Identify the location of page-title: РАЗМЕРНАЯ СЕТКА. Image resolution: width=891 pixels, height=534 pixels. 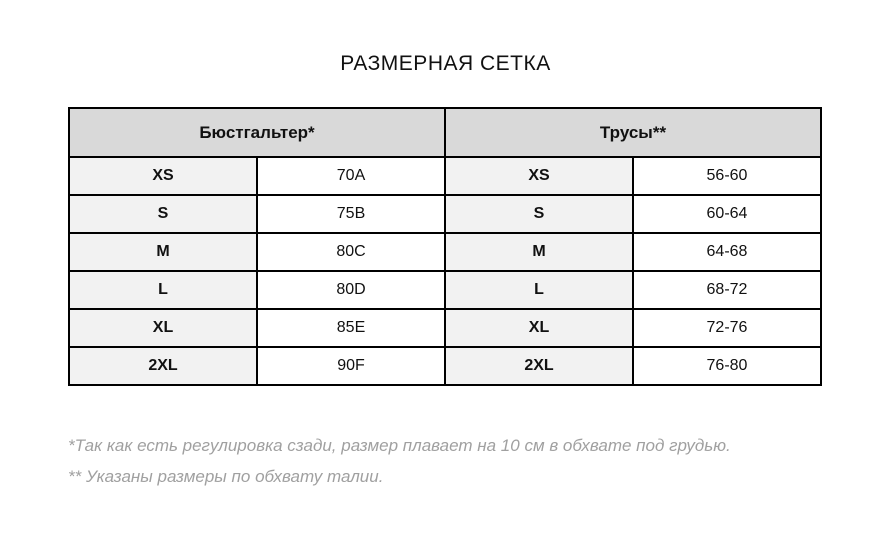
(445, 63).